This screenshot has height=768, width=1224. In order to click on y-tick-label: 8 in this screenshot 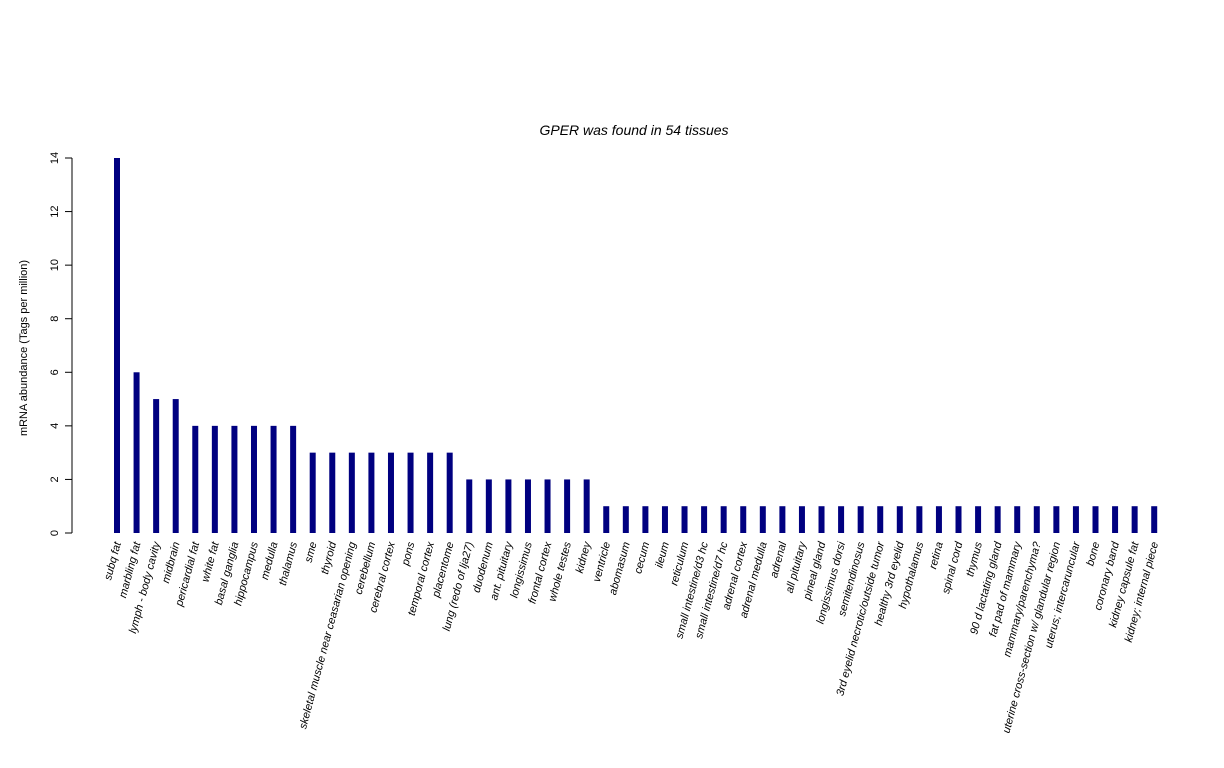, I will do `click(55, 319)`.